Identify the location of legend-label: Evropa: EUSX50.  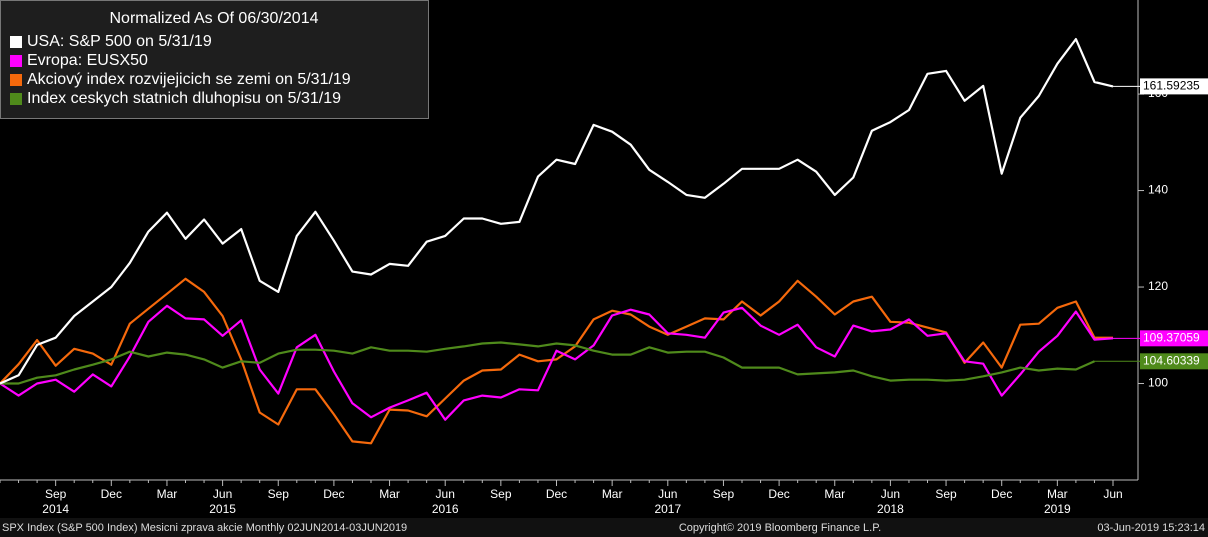
(87, 60).